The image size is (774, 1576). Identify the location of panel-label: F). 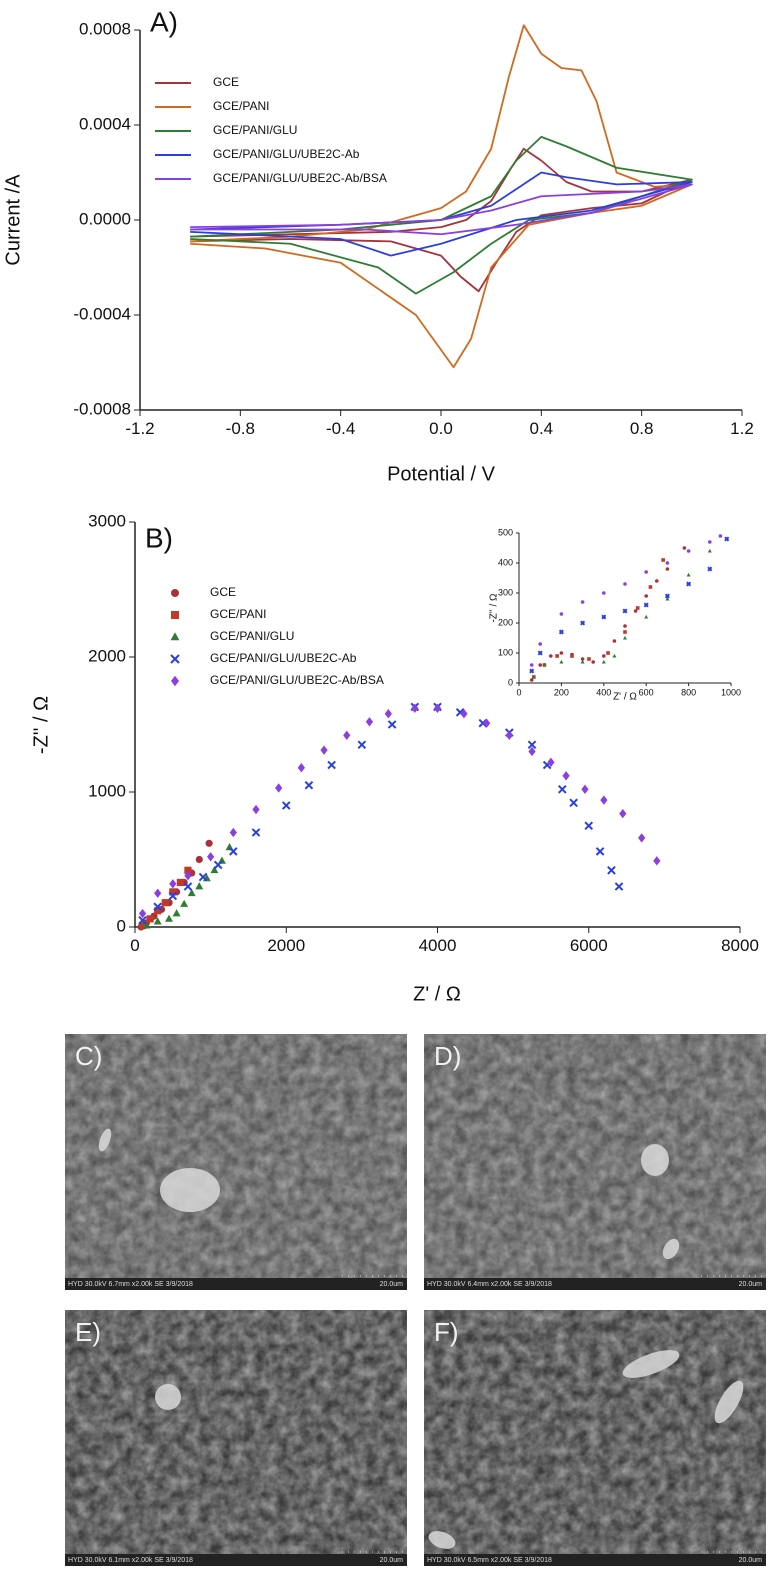
(446, 1332).